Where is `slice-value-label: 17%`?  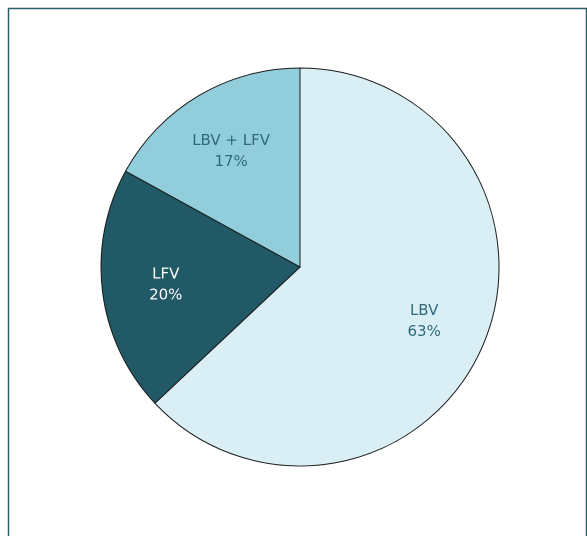 slice-value-label: 17% is located at coordinates (230, 161).